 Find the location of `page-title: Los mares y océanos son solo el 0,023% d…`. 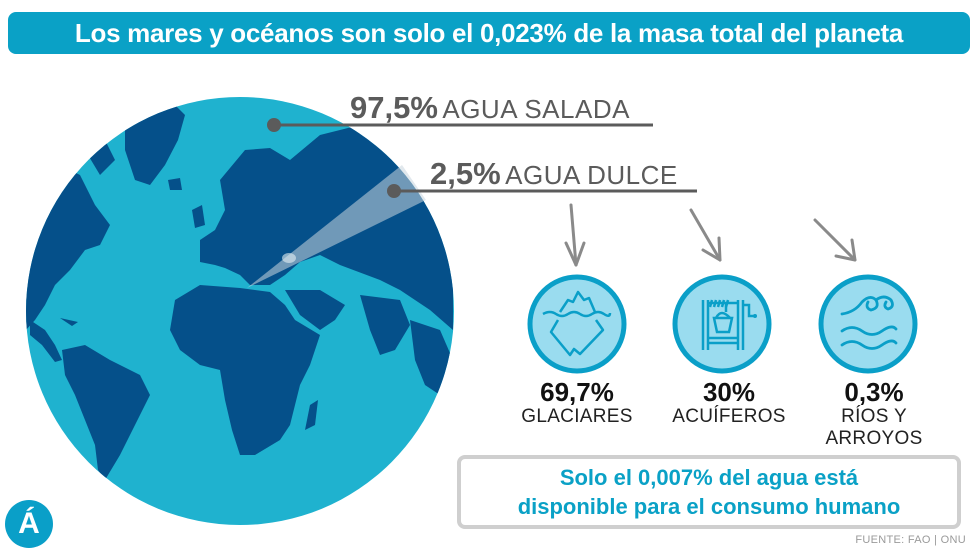

page-title: Los mares y océanos son solo el 0,023% d… is located at coordinates (489, 32).